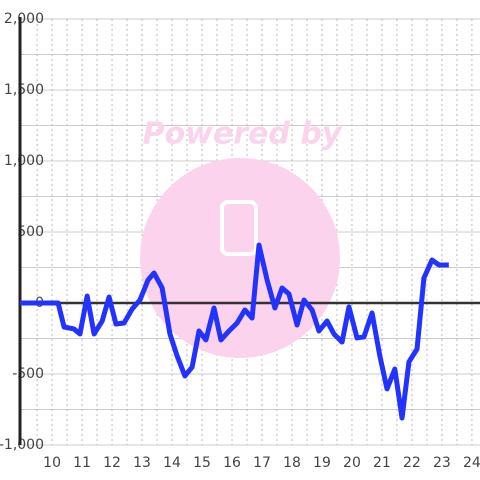  Describe the element at coordinates (442, 463) in the screenshot. I see `x-tick-label: 23` at that location.